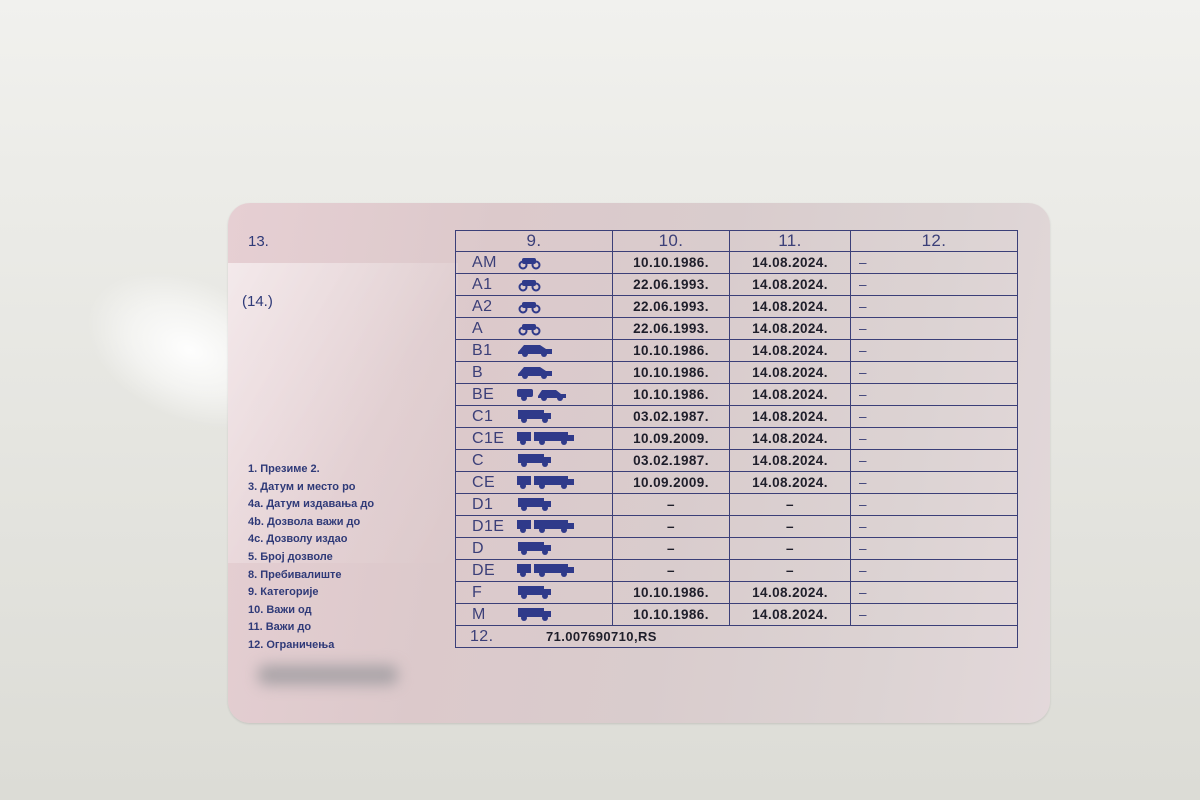  I want to click on header-cell: 9., so click(534, 241).